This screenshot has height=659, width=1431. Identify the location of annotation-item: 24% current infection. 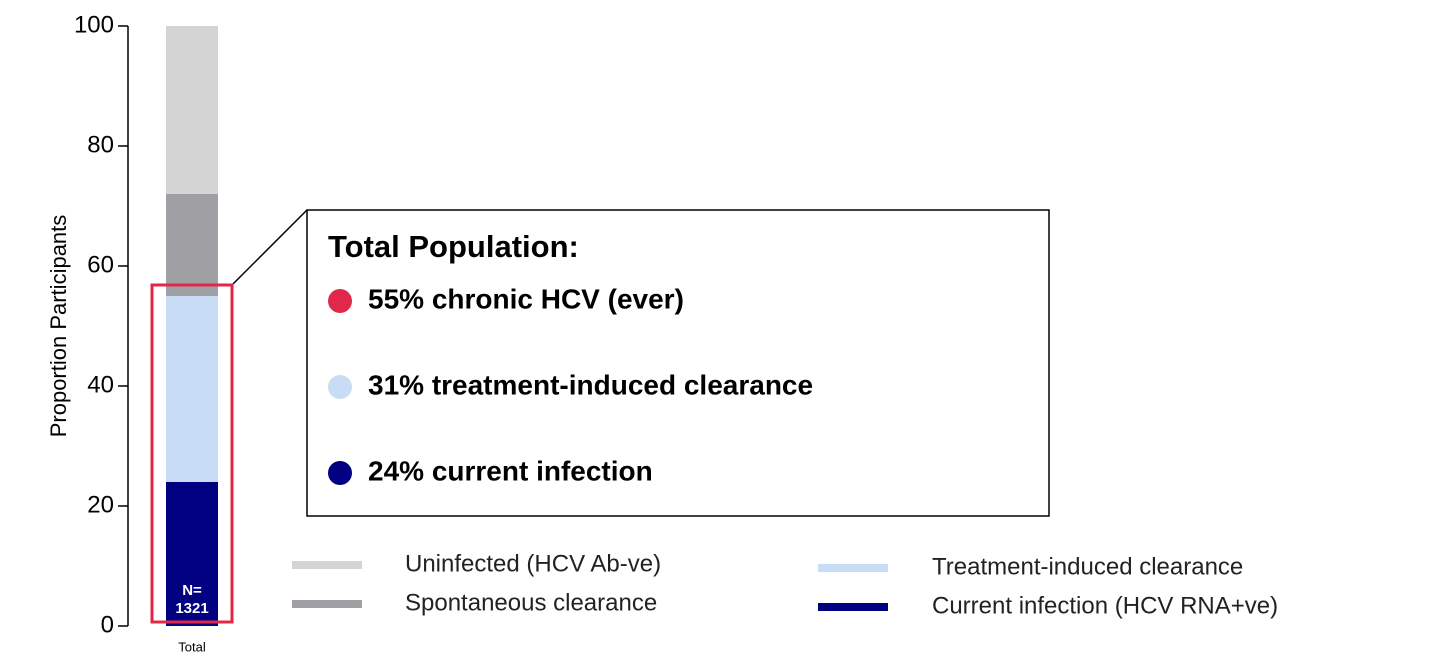
(510, 470).